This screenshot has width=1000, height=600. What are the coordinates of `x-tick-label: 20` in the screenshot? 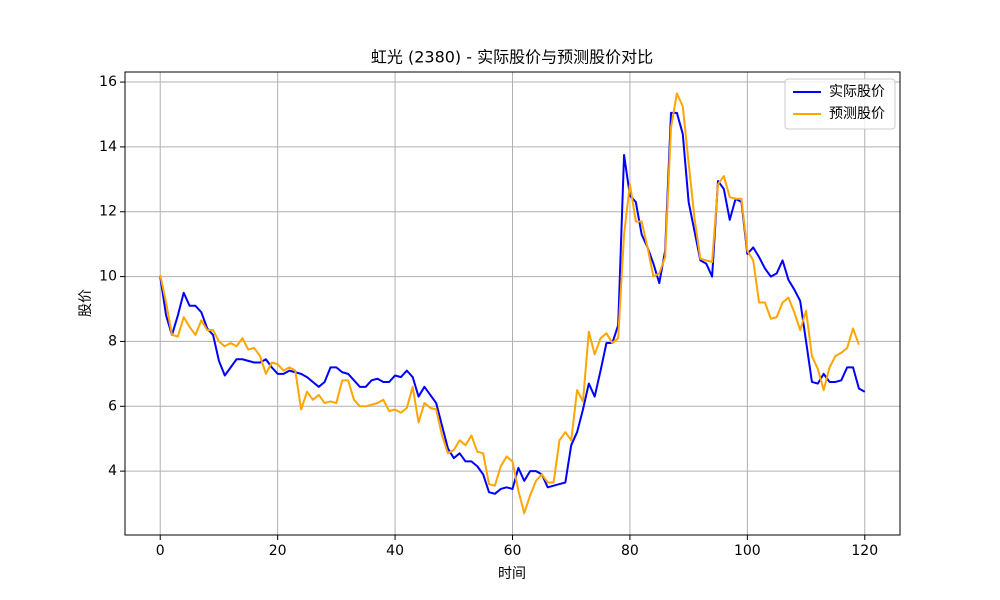 It's located at (278, 551).